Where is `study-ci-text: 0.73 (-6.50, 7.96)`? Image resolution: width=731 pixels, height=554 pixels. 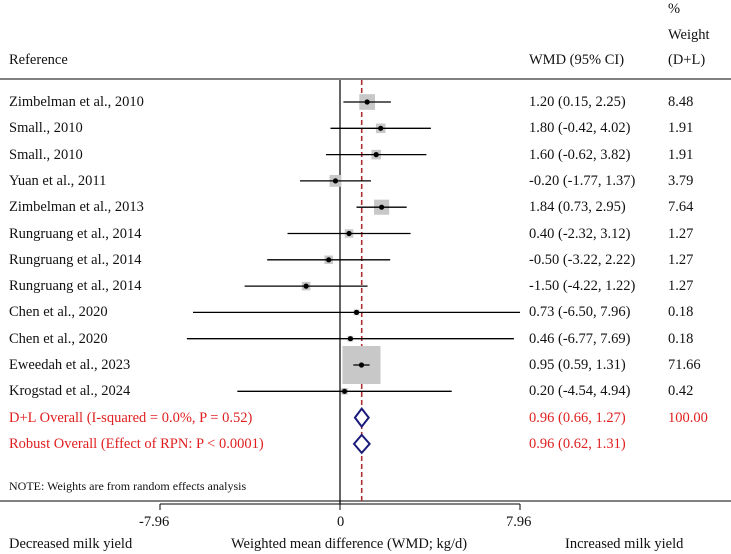 study-ci-text: 0.73 (-6.50, 7.96) is located at coordinates (580, 312).